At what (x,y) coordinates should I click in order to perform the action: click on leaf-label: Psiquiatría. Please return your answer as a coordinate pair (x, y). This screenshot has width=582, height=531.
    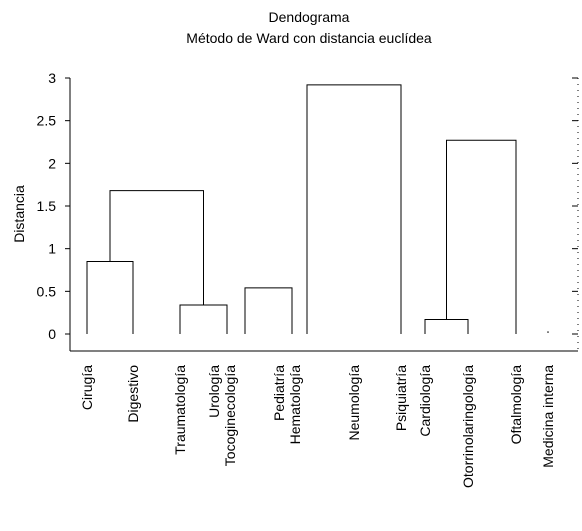
    Looking at the image, I should click on (401, 398).